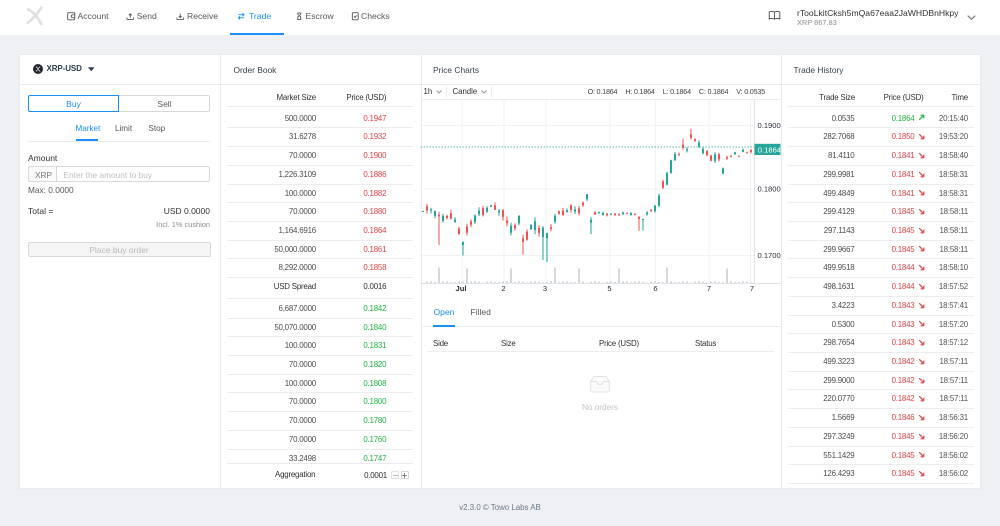 Image resolution: width=1000 pixels, height=526 pixels. What do you see at coordinates (769, 125) in the screenshot?
I see `svg-text: 0.1900` at bounding box center [769, 125].